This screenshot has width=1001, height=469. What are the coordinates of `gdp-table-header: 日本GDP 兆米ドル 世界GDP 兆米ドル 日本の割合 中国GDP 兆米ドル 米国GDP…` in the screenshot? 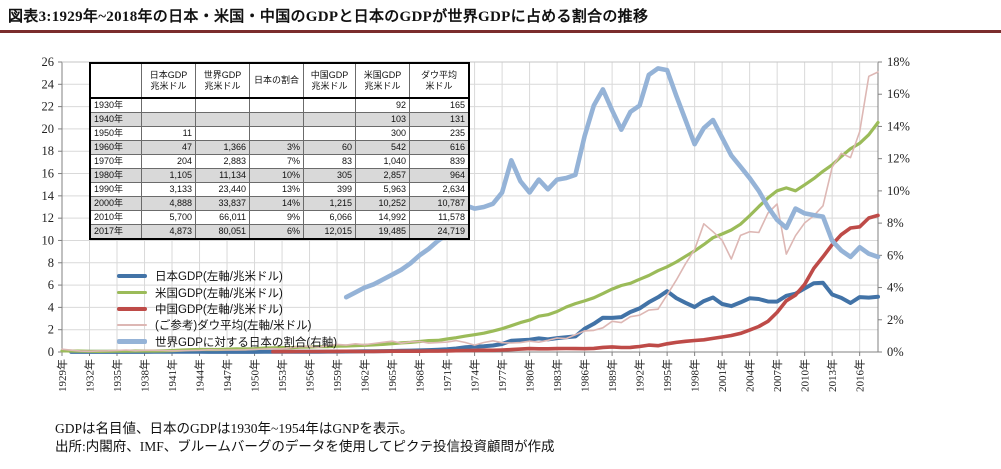 It's located at (279, 80).